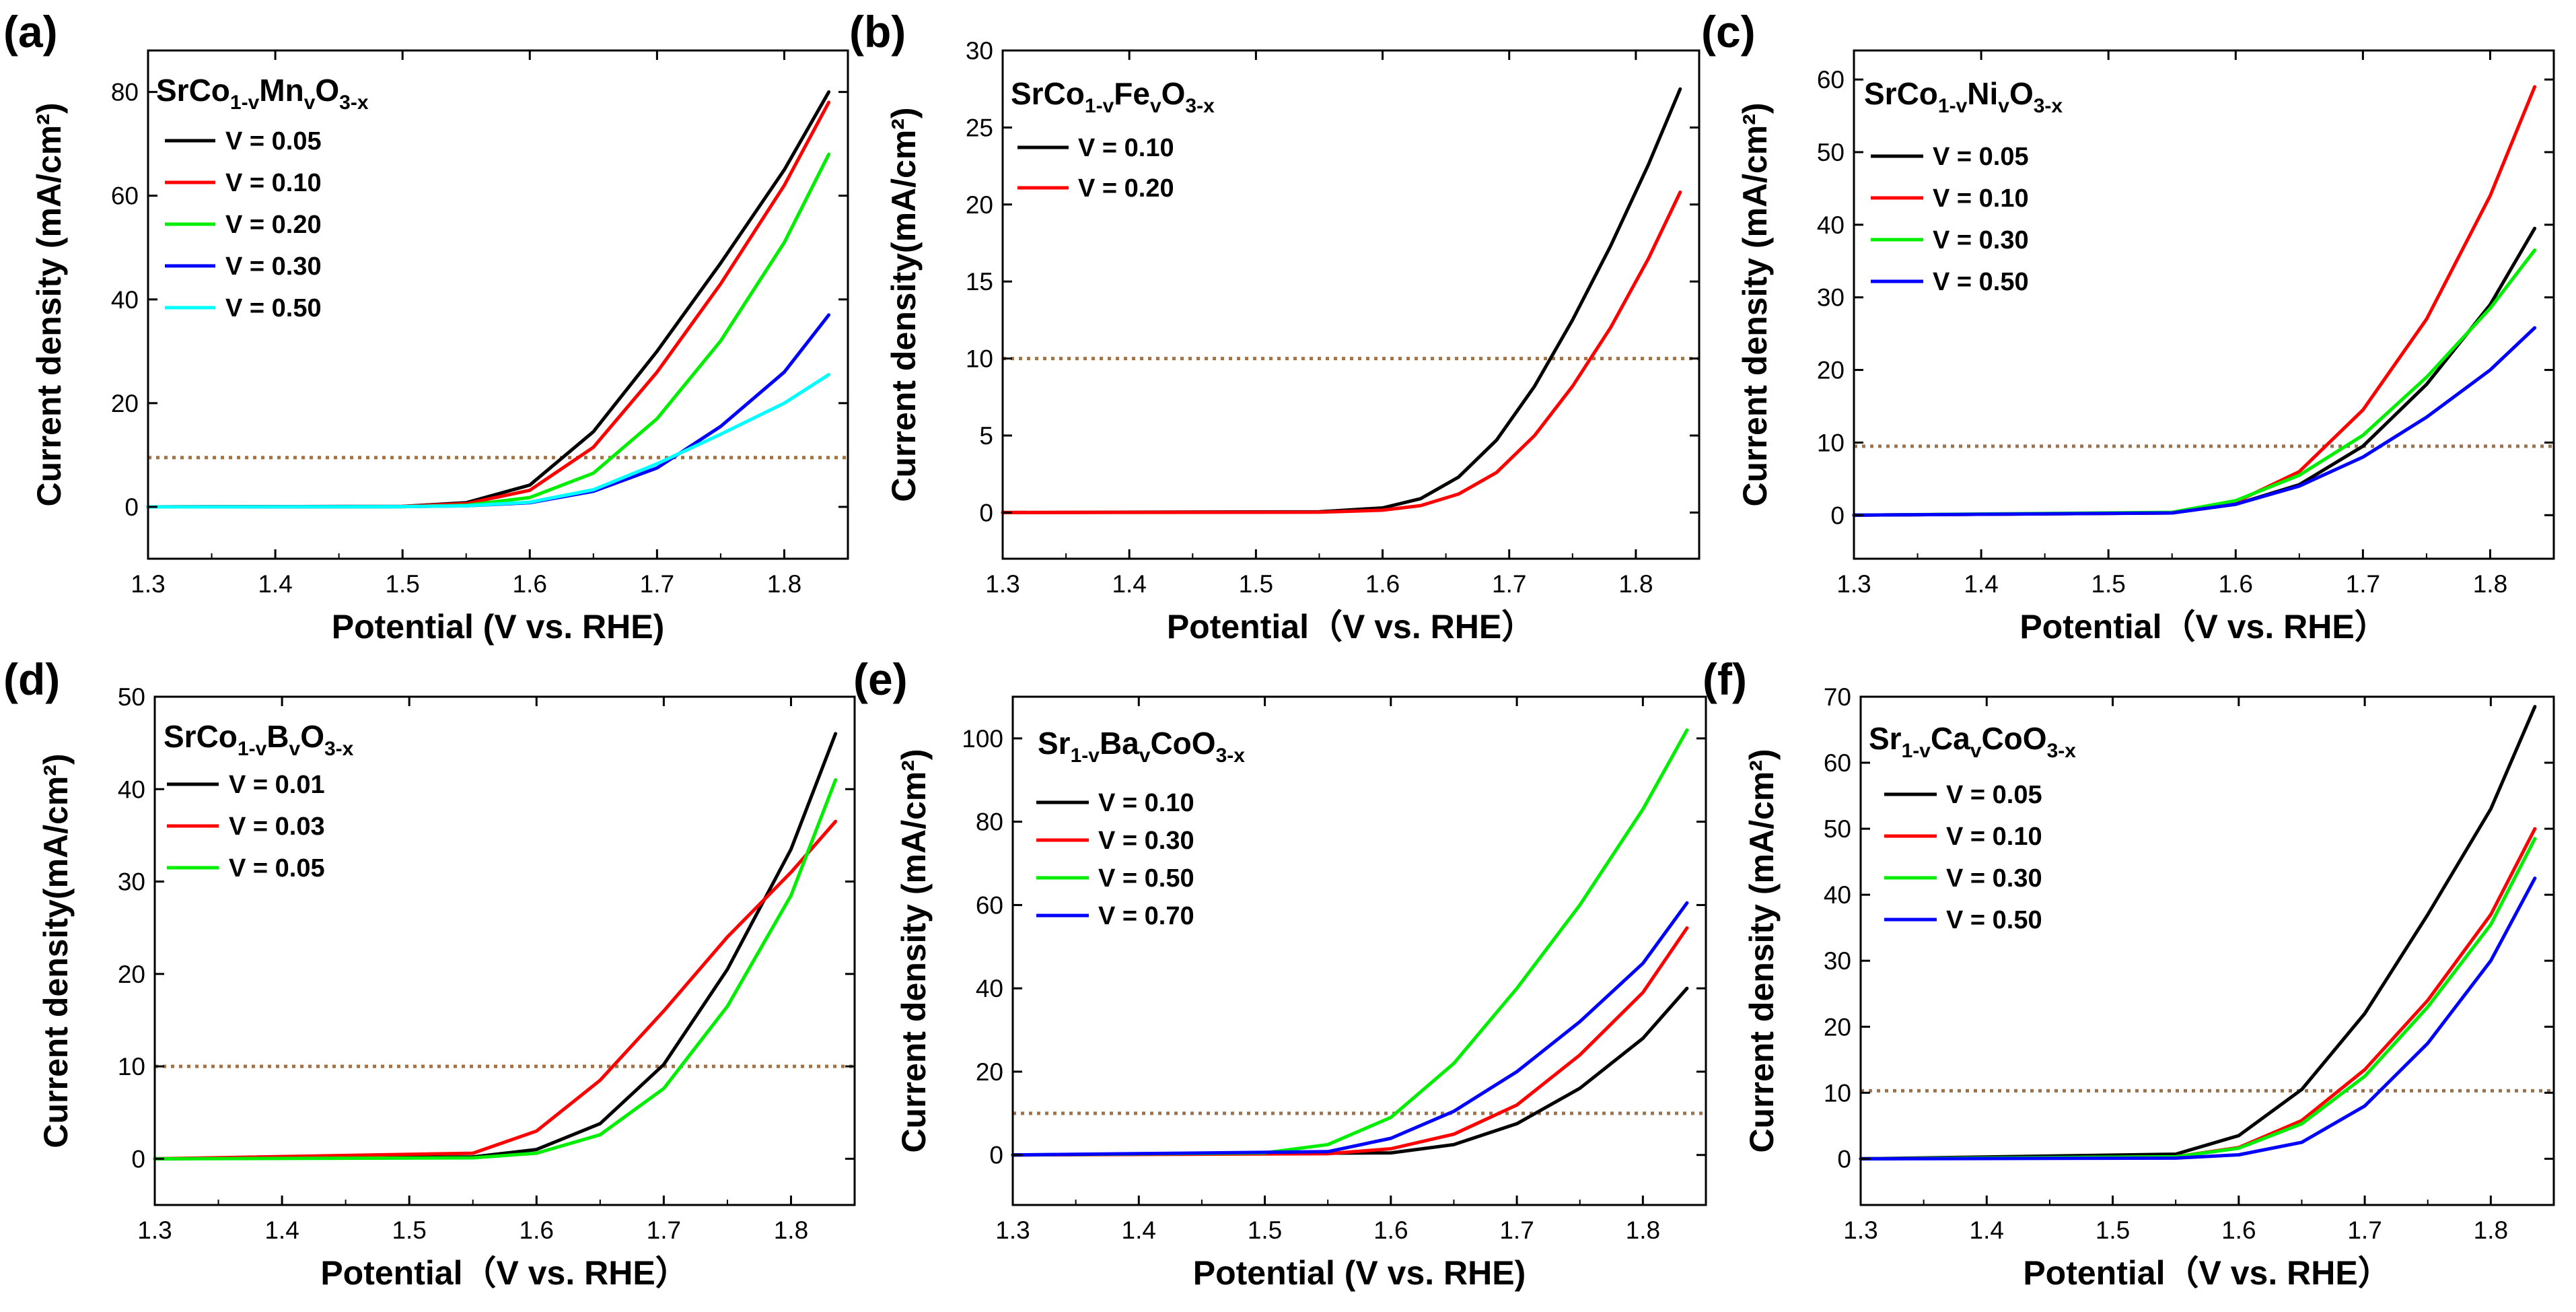 The width and height of the screenshot is (2576, 1312). What do you see at coordinates (1982, 93) in the screenshot?
I see `formula-part: Ni` at bounding box center [1982, 93].